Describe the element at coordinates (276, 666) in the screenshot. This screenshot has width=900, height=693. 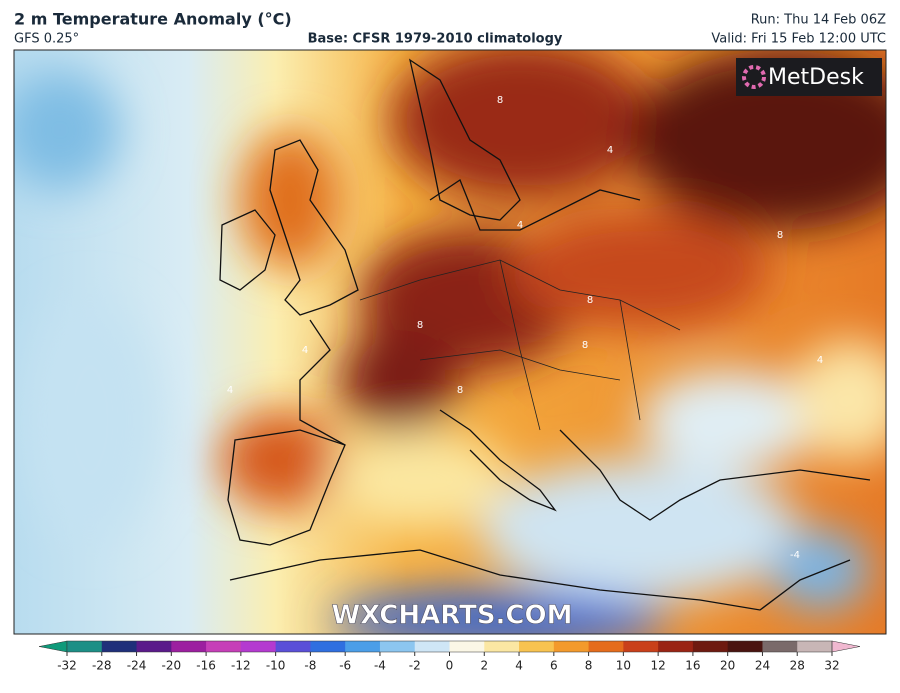
I see `colorbar-tick-label: -10` at that location.